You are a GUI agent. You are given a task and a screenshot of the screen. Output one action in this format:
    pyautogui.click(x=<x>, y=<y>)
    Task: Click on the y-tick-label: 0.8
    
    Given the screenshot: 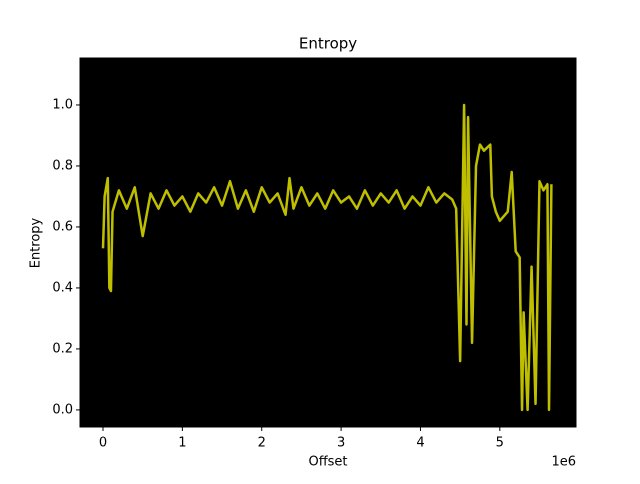 What is the action you would take?
    pyautogui.click(x=62, y=165)
    